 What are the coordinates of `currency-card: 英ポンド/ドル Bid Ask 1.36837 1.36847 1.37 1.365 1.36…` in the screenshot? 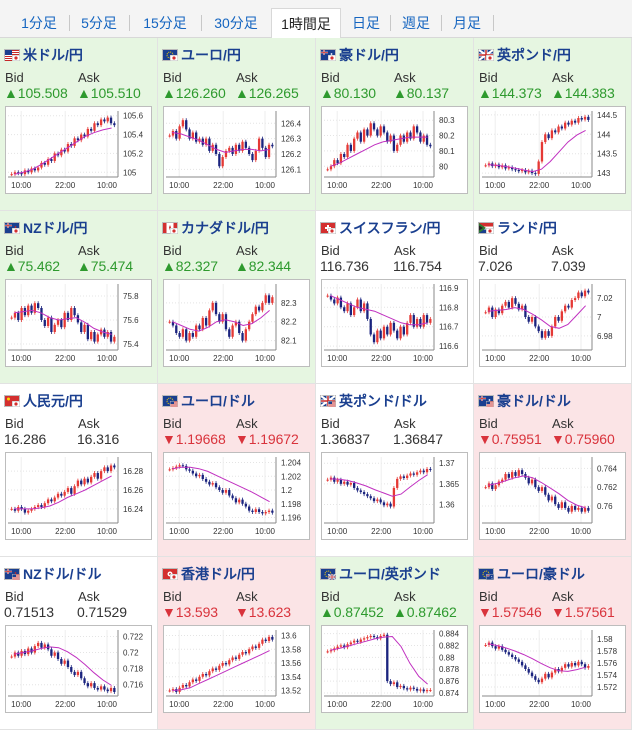 It's located at (395, 470).